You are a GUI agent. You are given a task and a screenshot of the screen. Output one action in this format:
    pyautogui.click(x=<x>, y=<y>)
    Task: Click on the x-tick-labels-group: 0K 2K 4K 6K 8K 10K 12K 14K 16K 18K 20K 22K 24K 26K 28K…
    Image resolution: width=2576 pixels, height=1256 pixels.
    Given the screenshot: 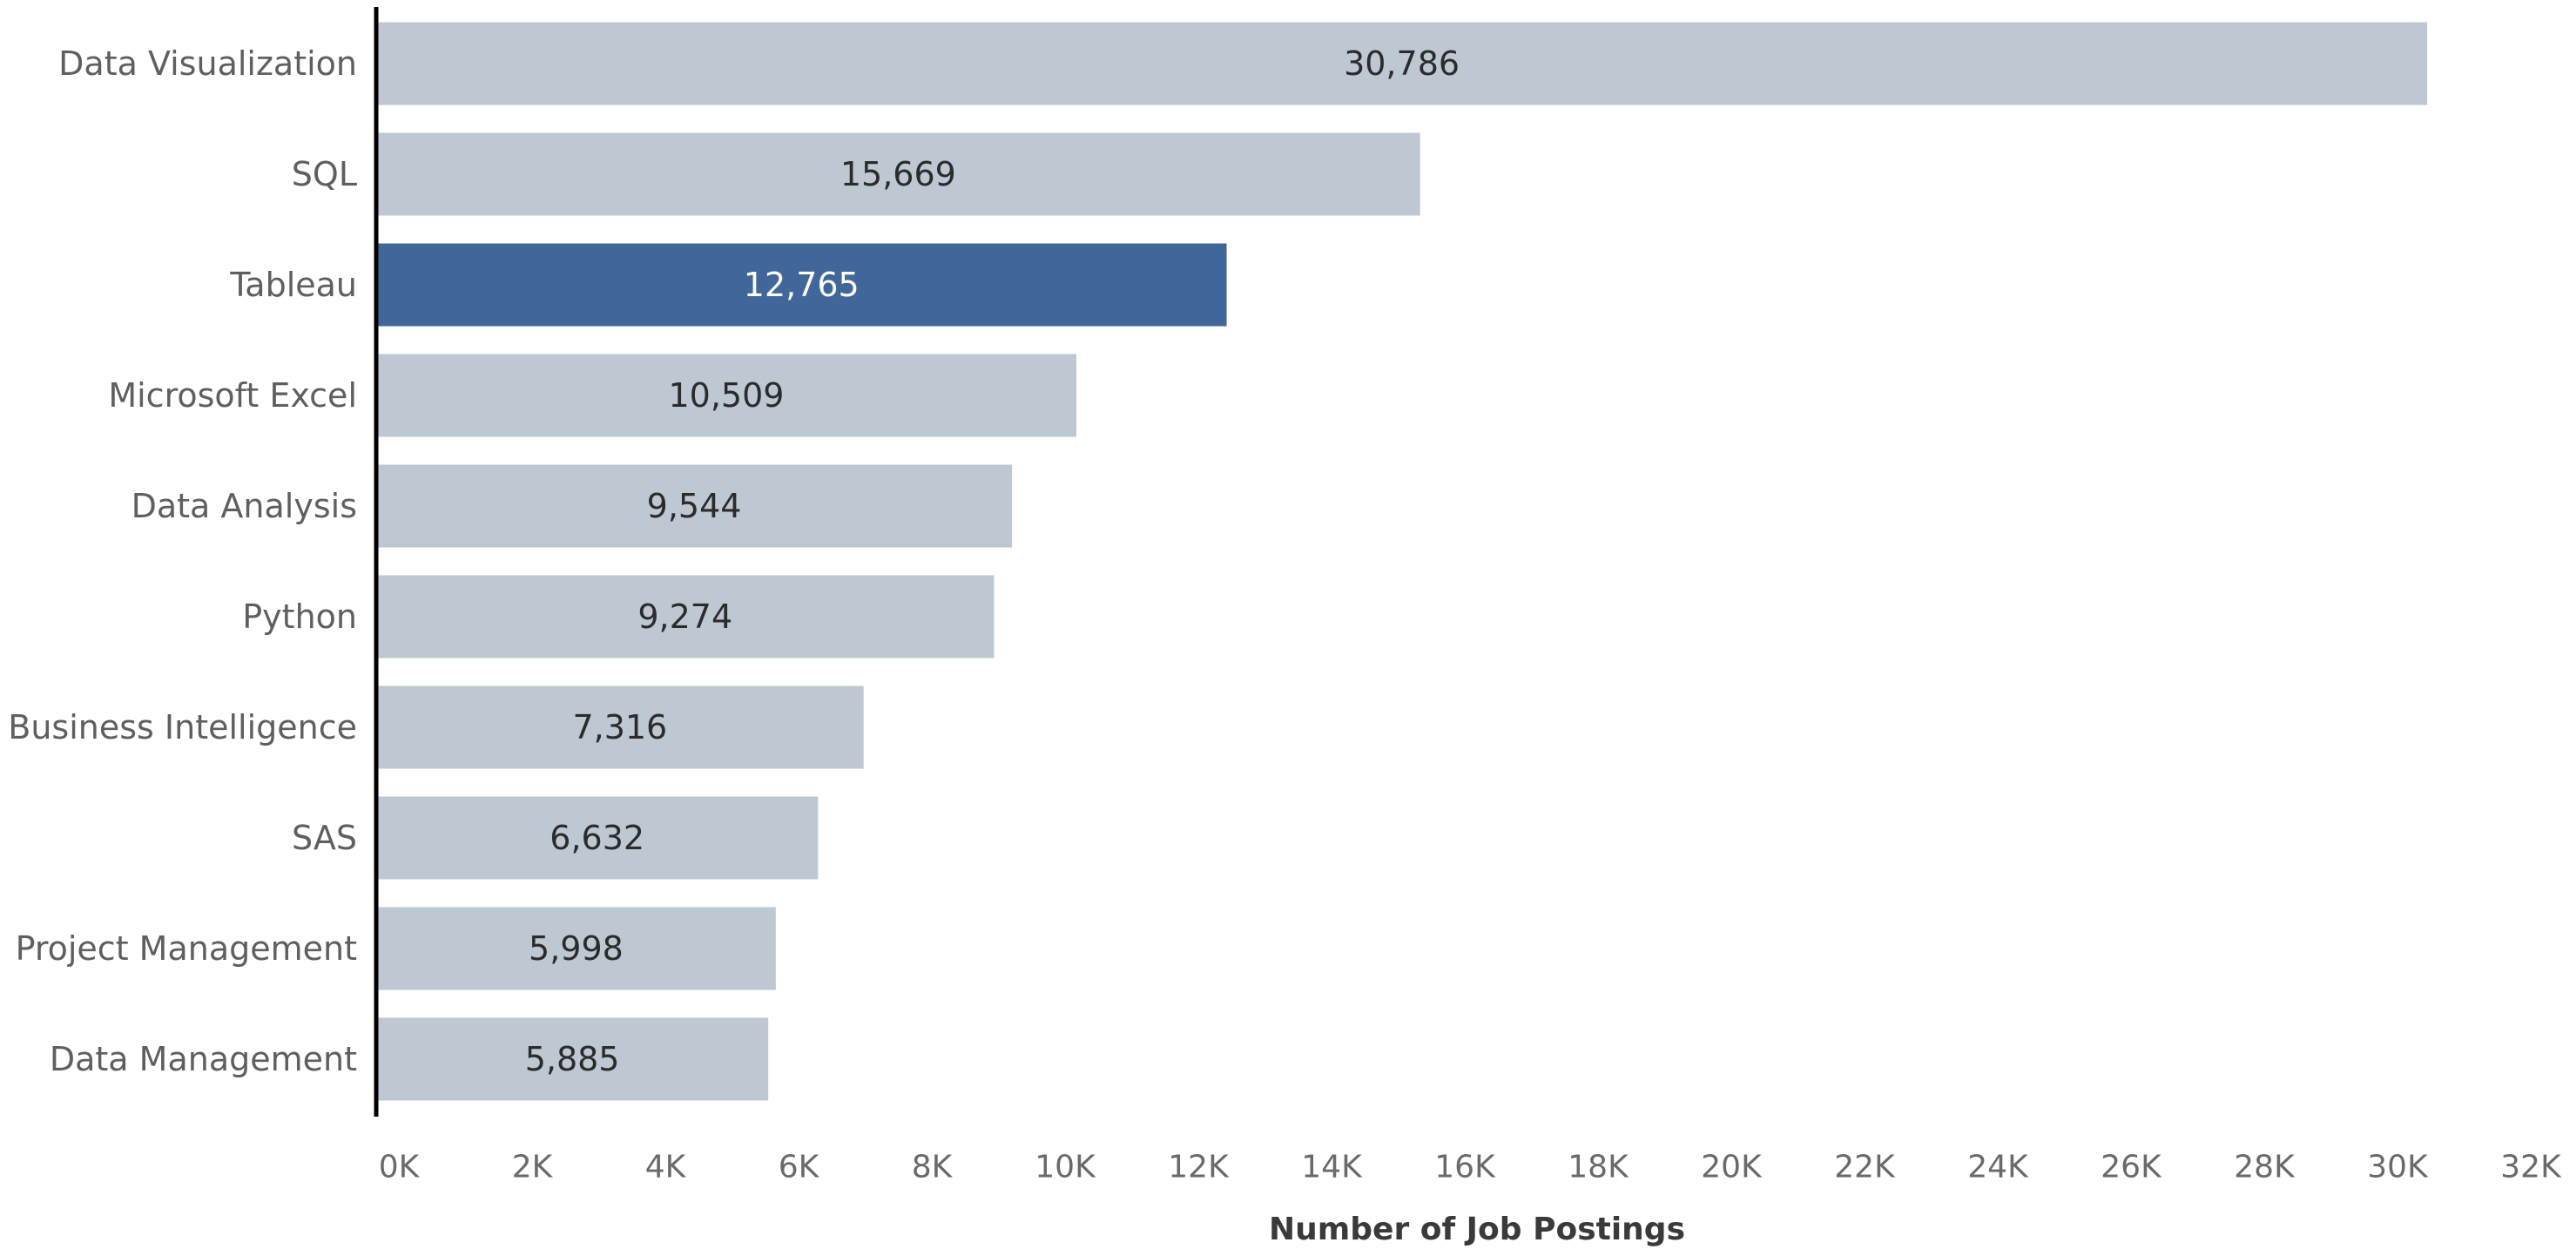 What is the action you would take?
    pyautogui.click(x=1470, y=1167)
    